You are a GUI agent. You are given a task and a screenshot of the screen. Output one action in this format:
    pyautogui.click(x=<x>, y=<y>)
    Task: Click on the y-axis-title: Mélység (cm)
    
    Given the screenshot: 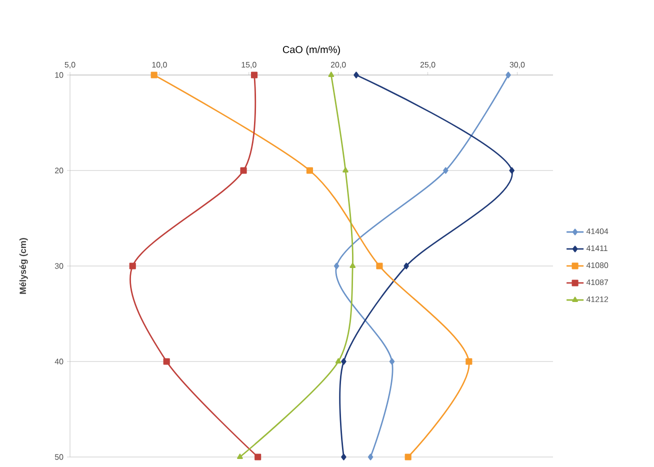 What is the action you would take?
    pyautogui.click(x=23, y=266)
    